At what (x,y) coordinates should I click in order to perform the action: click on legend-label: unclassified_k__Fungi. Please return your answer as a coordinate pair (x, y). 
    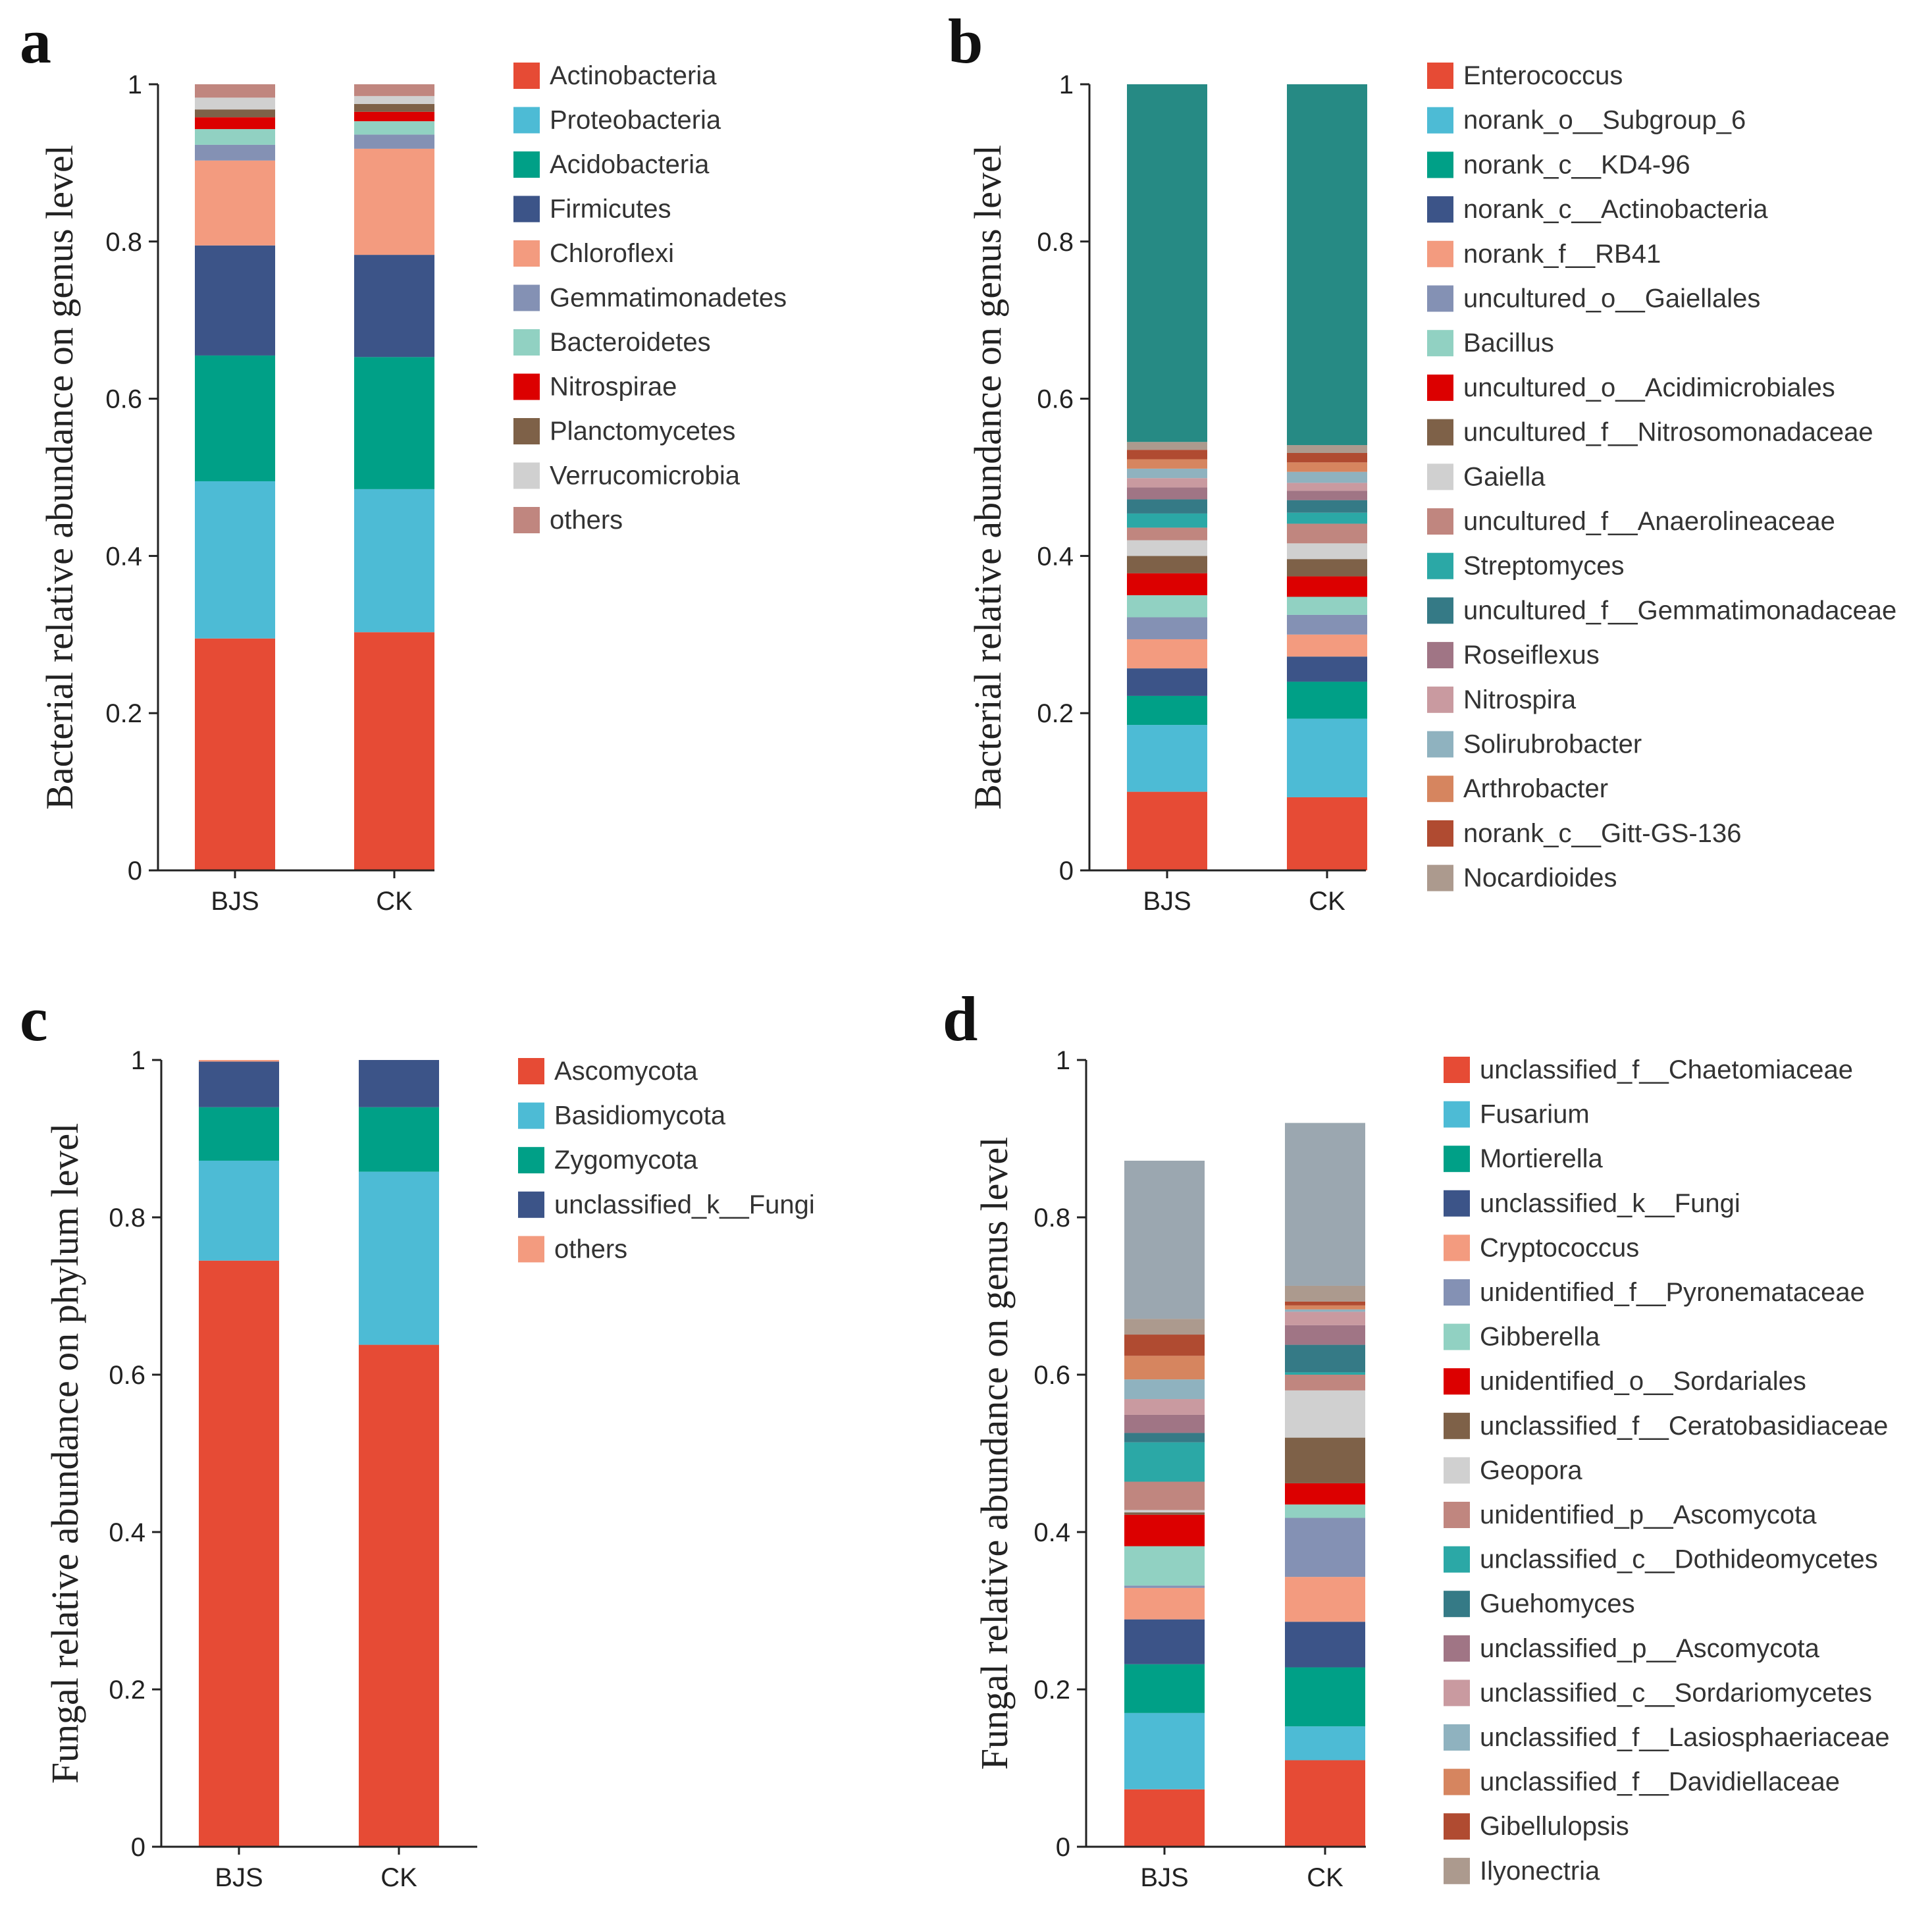
    Looking at the image, I should click on (1610, 1203).